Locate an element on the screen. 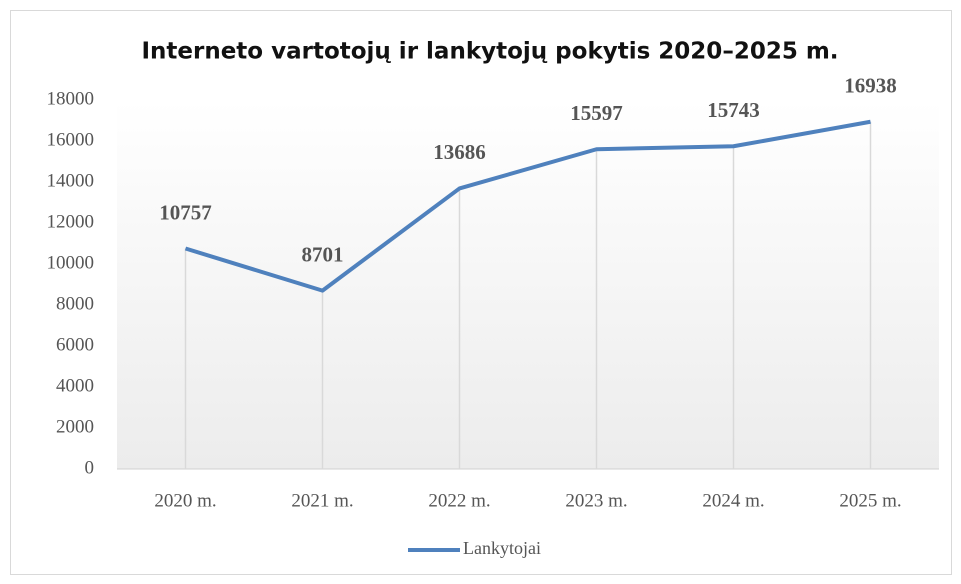 The width and height of the screenshot is (961, 584). y-tick-label: 10000 is located at coordinates (71, 262).